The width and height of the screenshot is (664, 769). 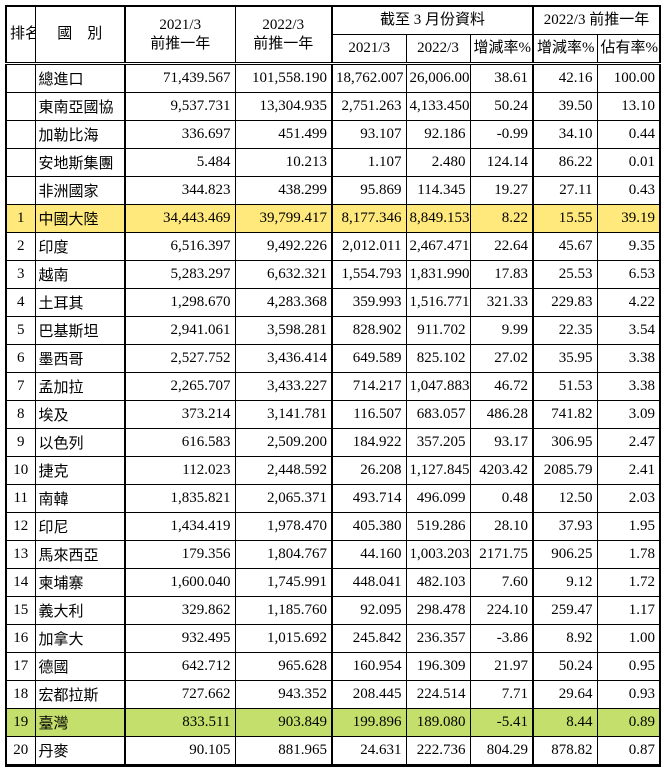 I want to click on value-cell: 51.53, so click(x=565, y=386).